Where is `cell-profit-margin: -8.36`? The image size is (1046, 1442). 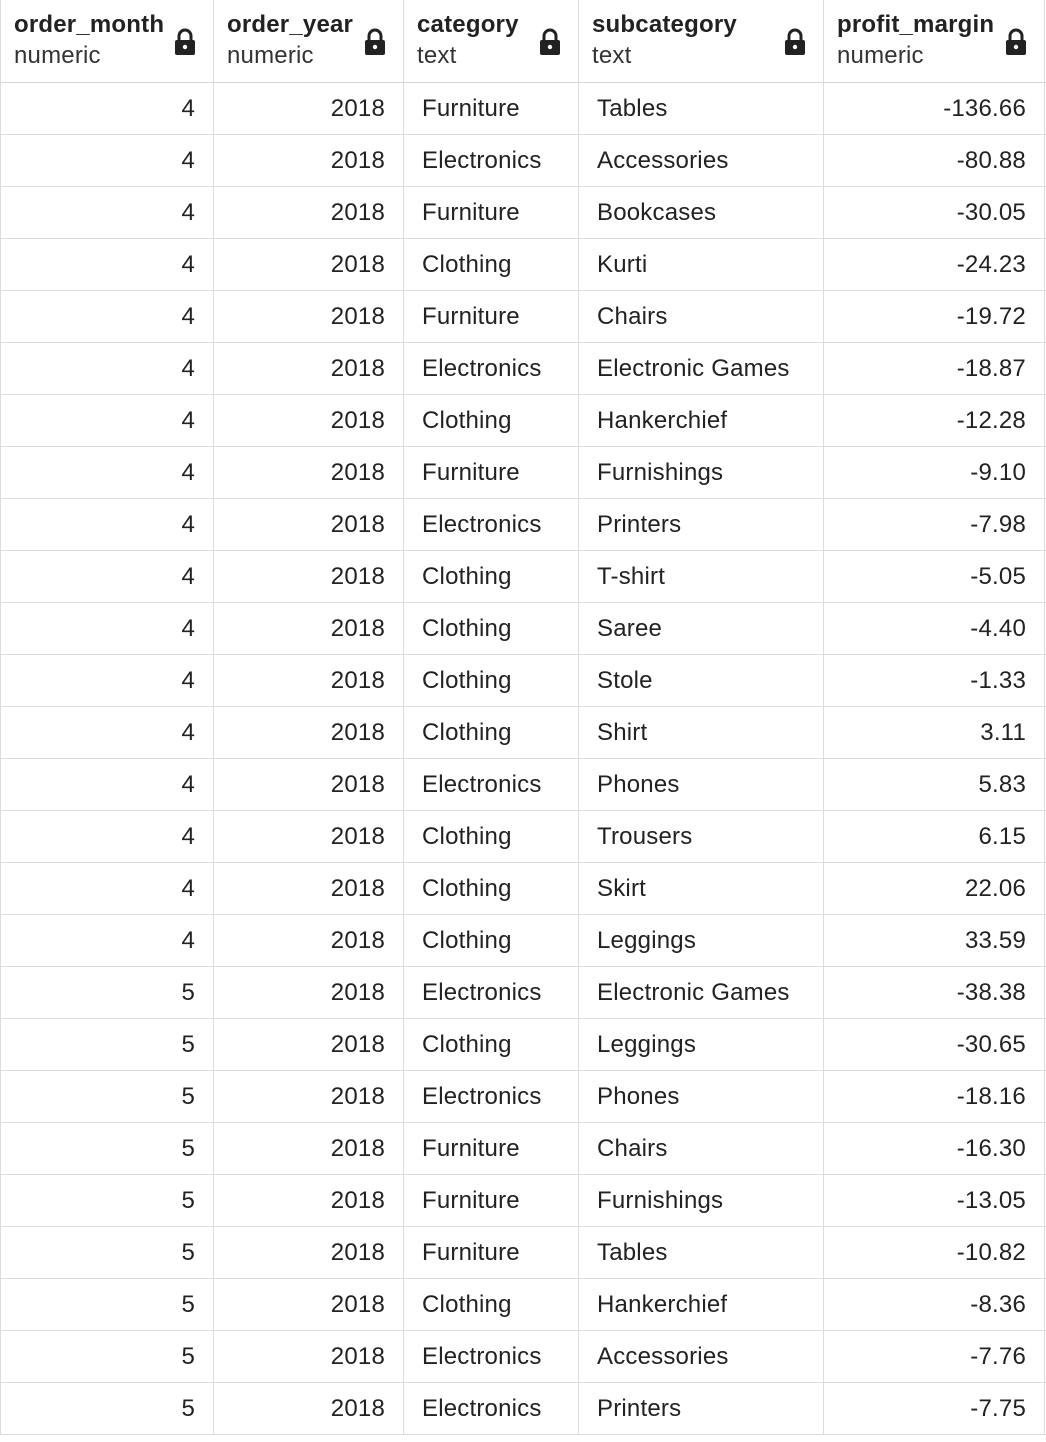
cell-profit-margin: -8.36 is located at coordinates (934, 1304).